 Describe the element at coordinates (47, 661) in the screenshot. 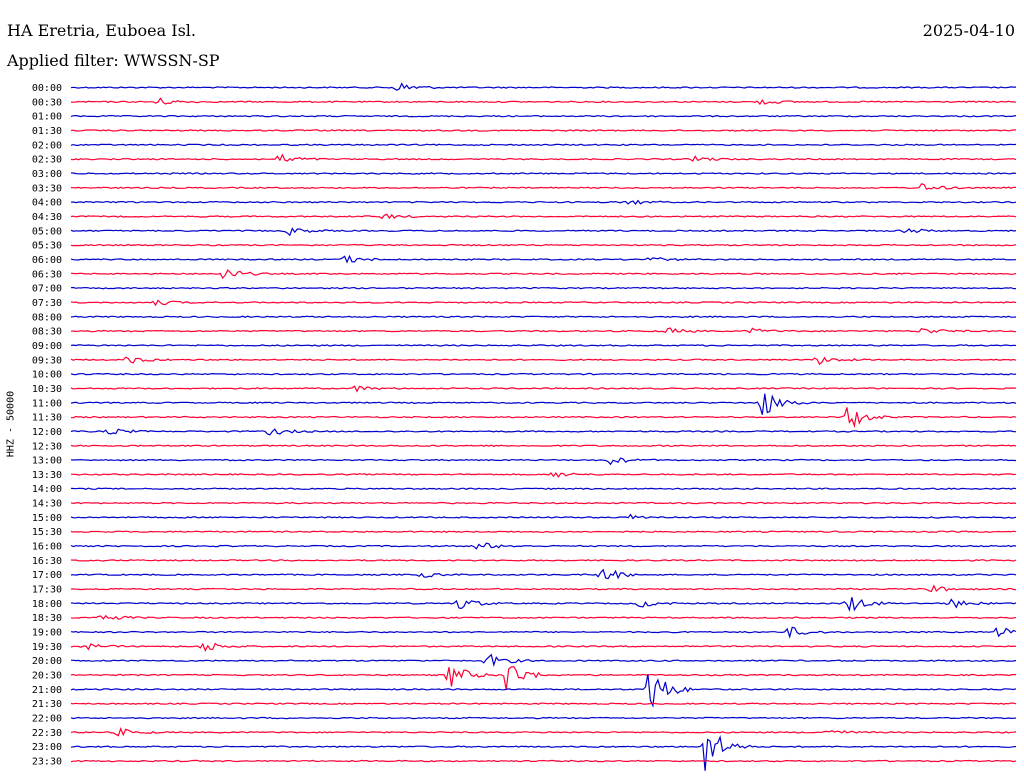

I see `row-time-label: 20:00` at that location.